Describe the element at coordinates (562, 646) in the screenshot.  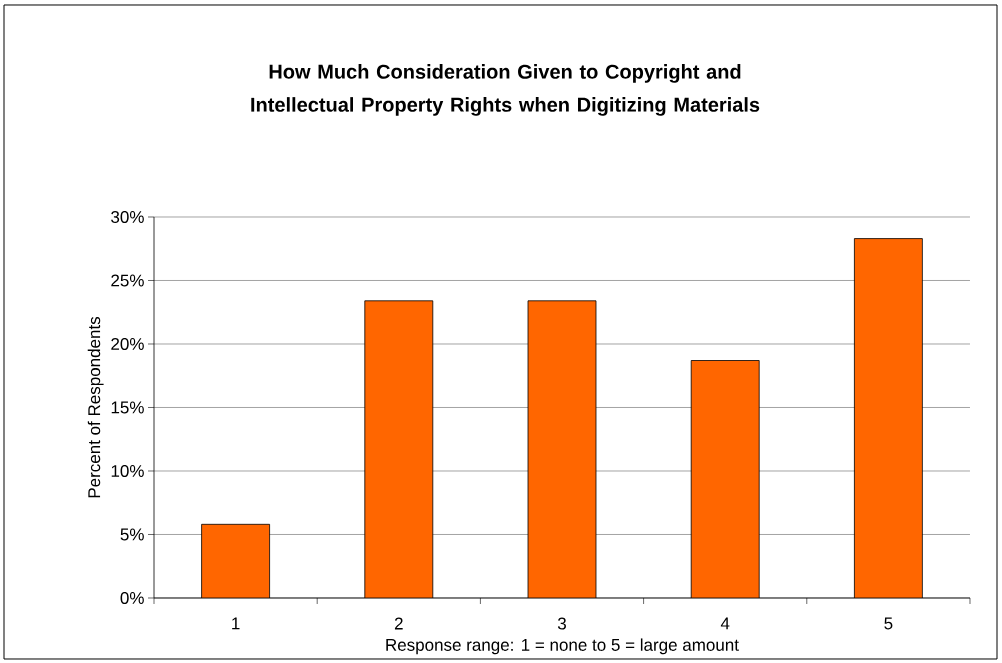
I see `x-axis-title: Response range: 1 = none to 5 = large amount` at that location.